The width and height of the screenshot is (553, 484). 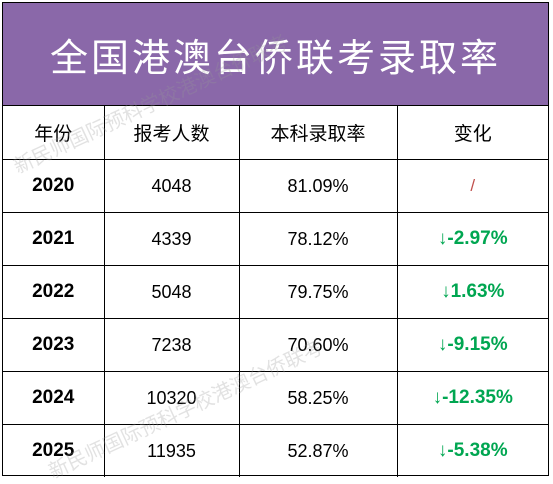 I want to click on cell-year: 2021, so click(x=54, y=239).